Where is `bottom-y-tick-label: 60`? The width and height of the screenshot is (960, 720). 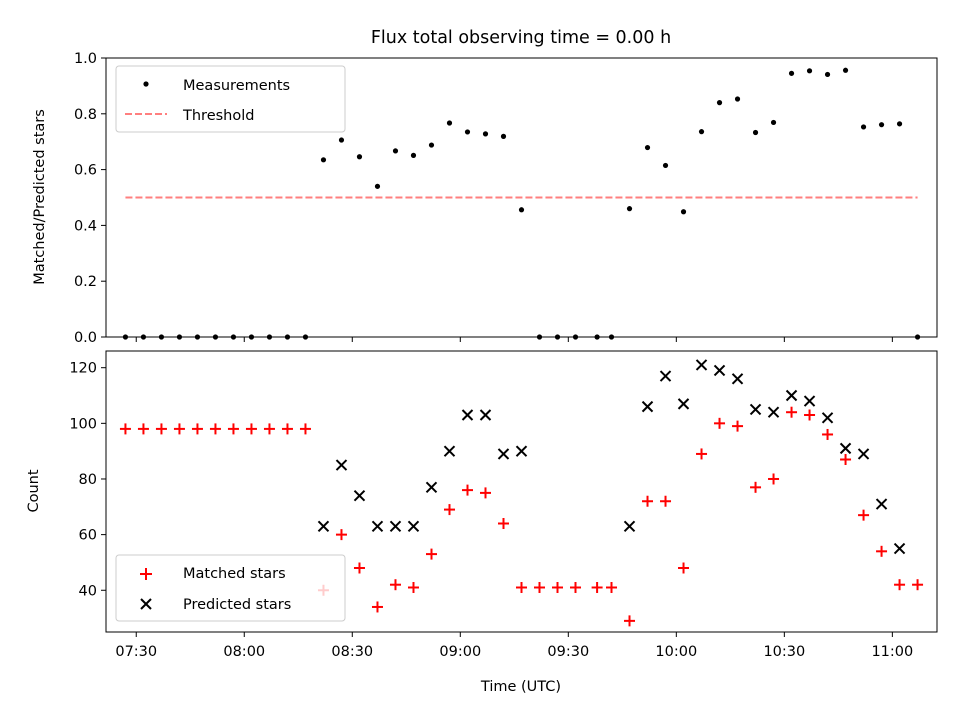
bottom-y-tick-label: 60 is located at coordinates (88, 536).